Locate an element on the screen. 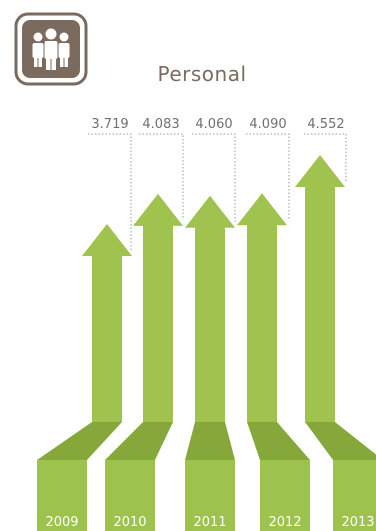  arrow-floor-2013 is located at coordinates (340, 441).